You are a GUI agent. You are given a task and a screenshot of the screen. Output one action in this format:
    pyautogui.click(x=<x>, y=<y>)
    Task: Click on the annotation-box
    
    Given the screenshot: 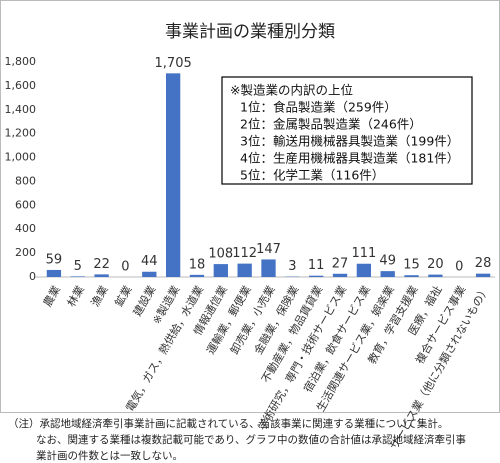 What is the action you would take?
    pyautogui.click(x=347, y=130)
    